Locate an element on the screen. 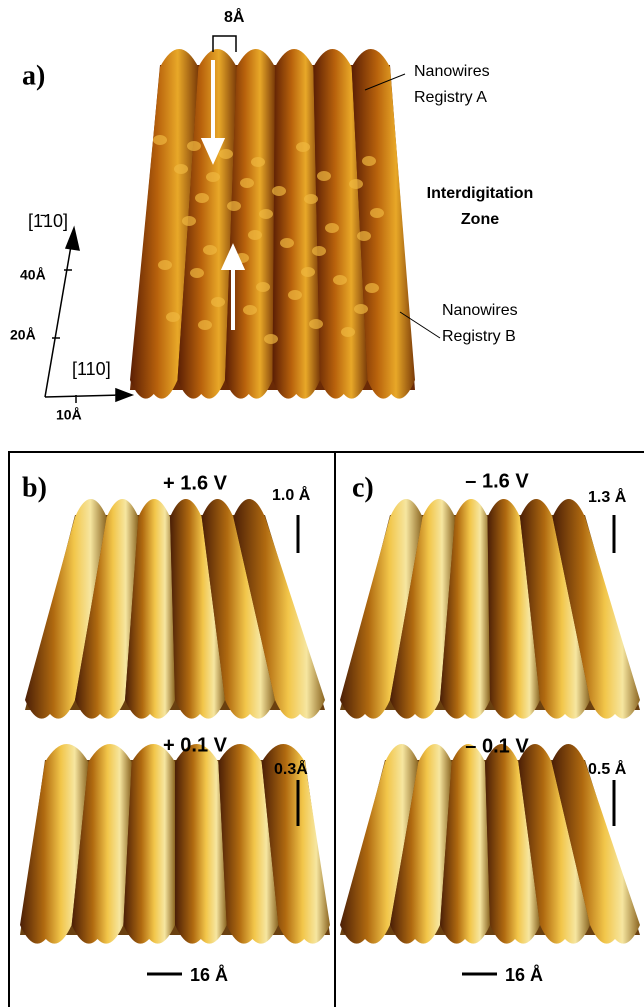  arrow-down is located at coordinates (213, 112).